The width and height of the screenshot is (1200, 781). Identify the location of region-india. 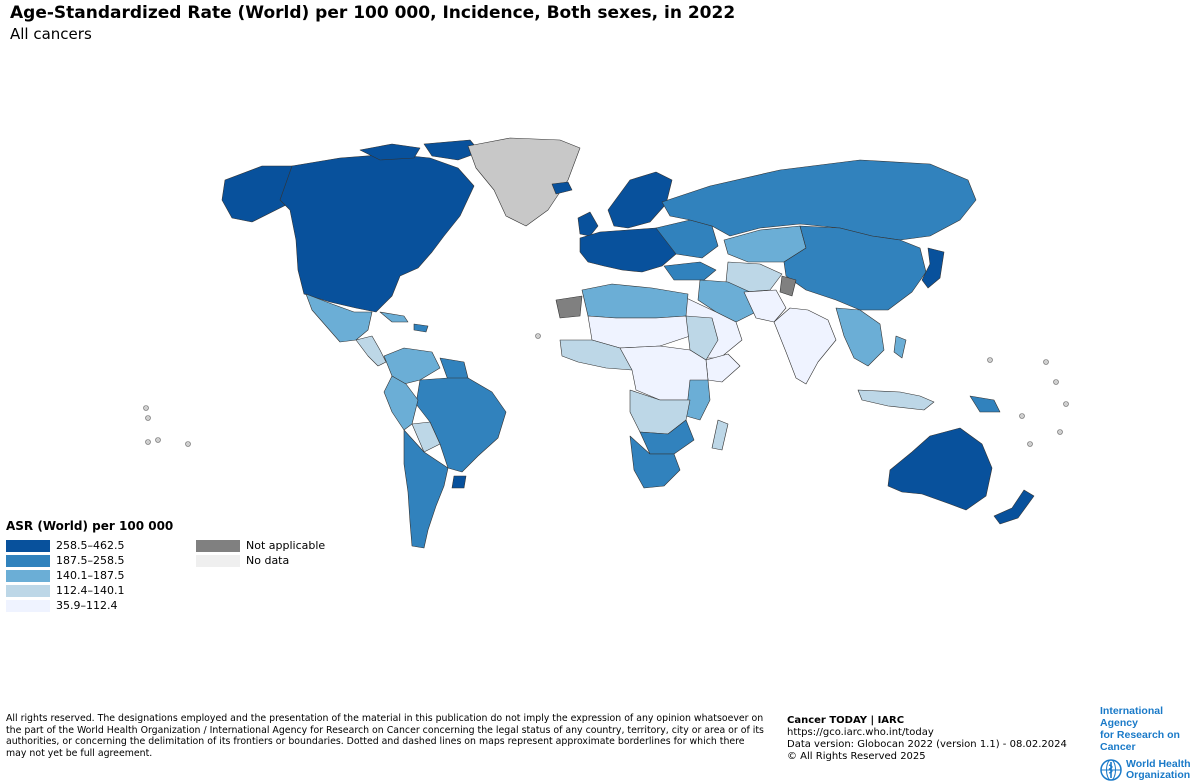
(805, 346).